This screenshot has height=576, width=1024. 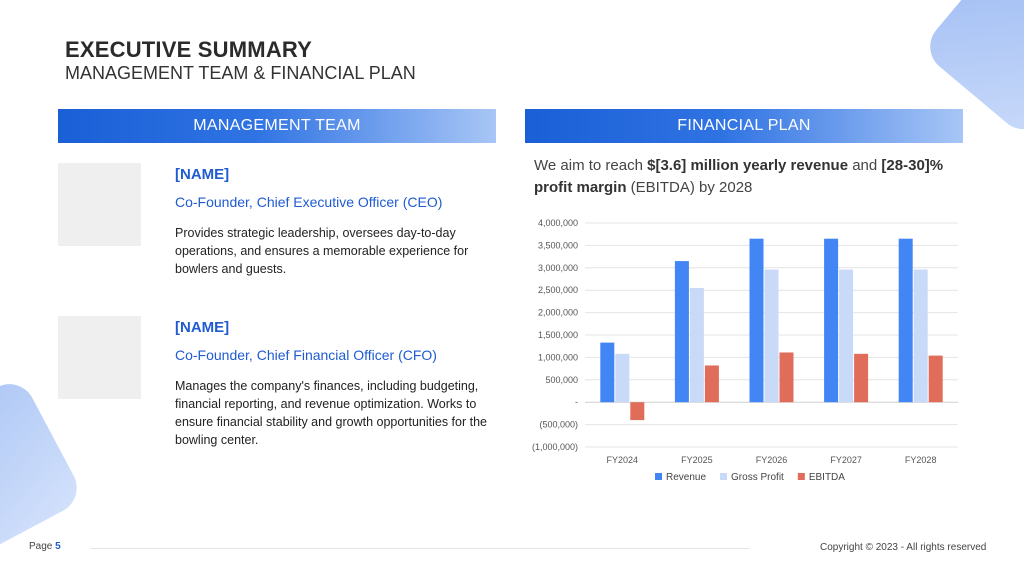 I want to click on decorative-shape-bottom-left, so click(x=43, y=465).